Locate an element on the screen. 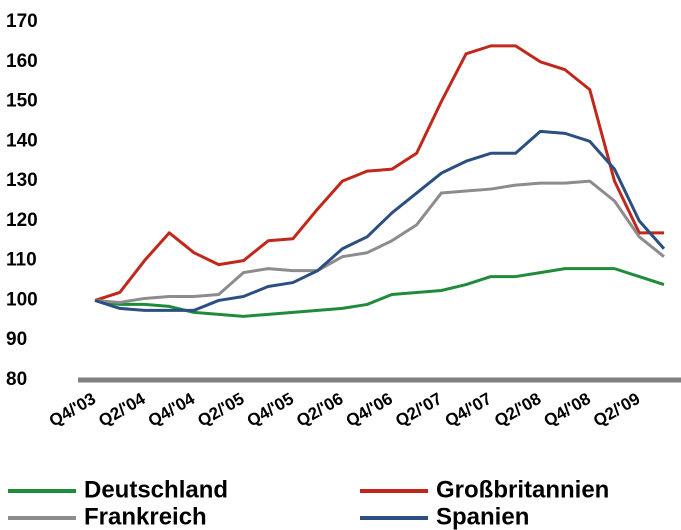 This screenshot has height=530, width=681. y-tick-label: 100 is located at coordinates (22, 299).